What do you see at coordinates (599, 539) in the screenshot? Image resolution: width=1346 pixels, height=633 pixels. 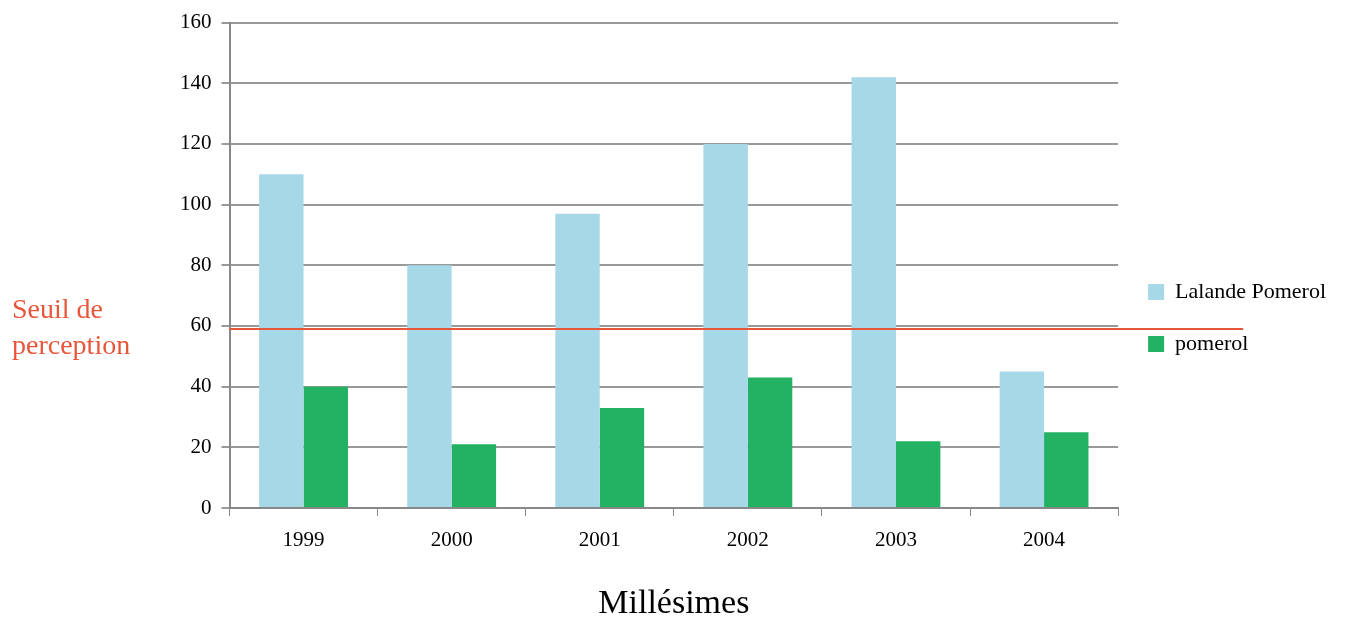 I see `x-tick-label: 2001` at bounding box center [599, 539].